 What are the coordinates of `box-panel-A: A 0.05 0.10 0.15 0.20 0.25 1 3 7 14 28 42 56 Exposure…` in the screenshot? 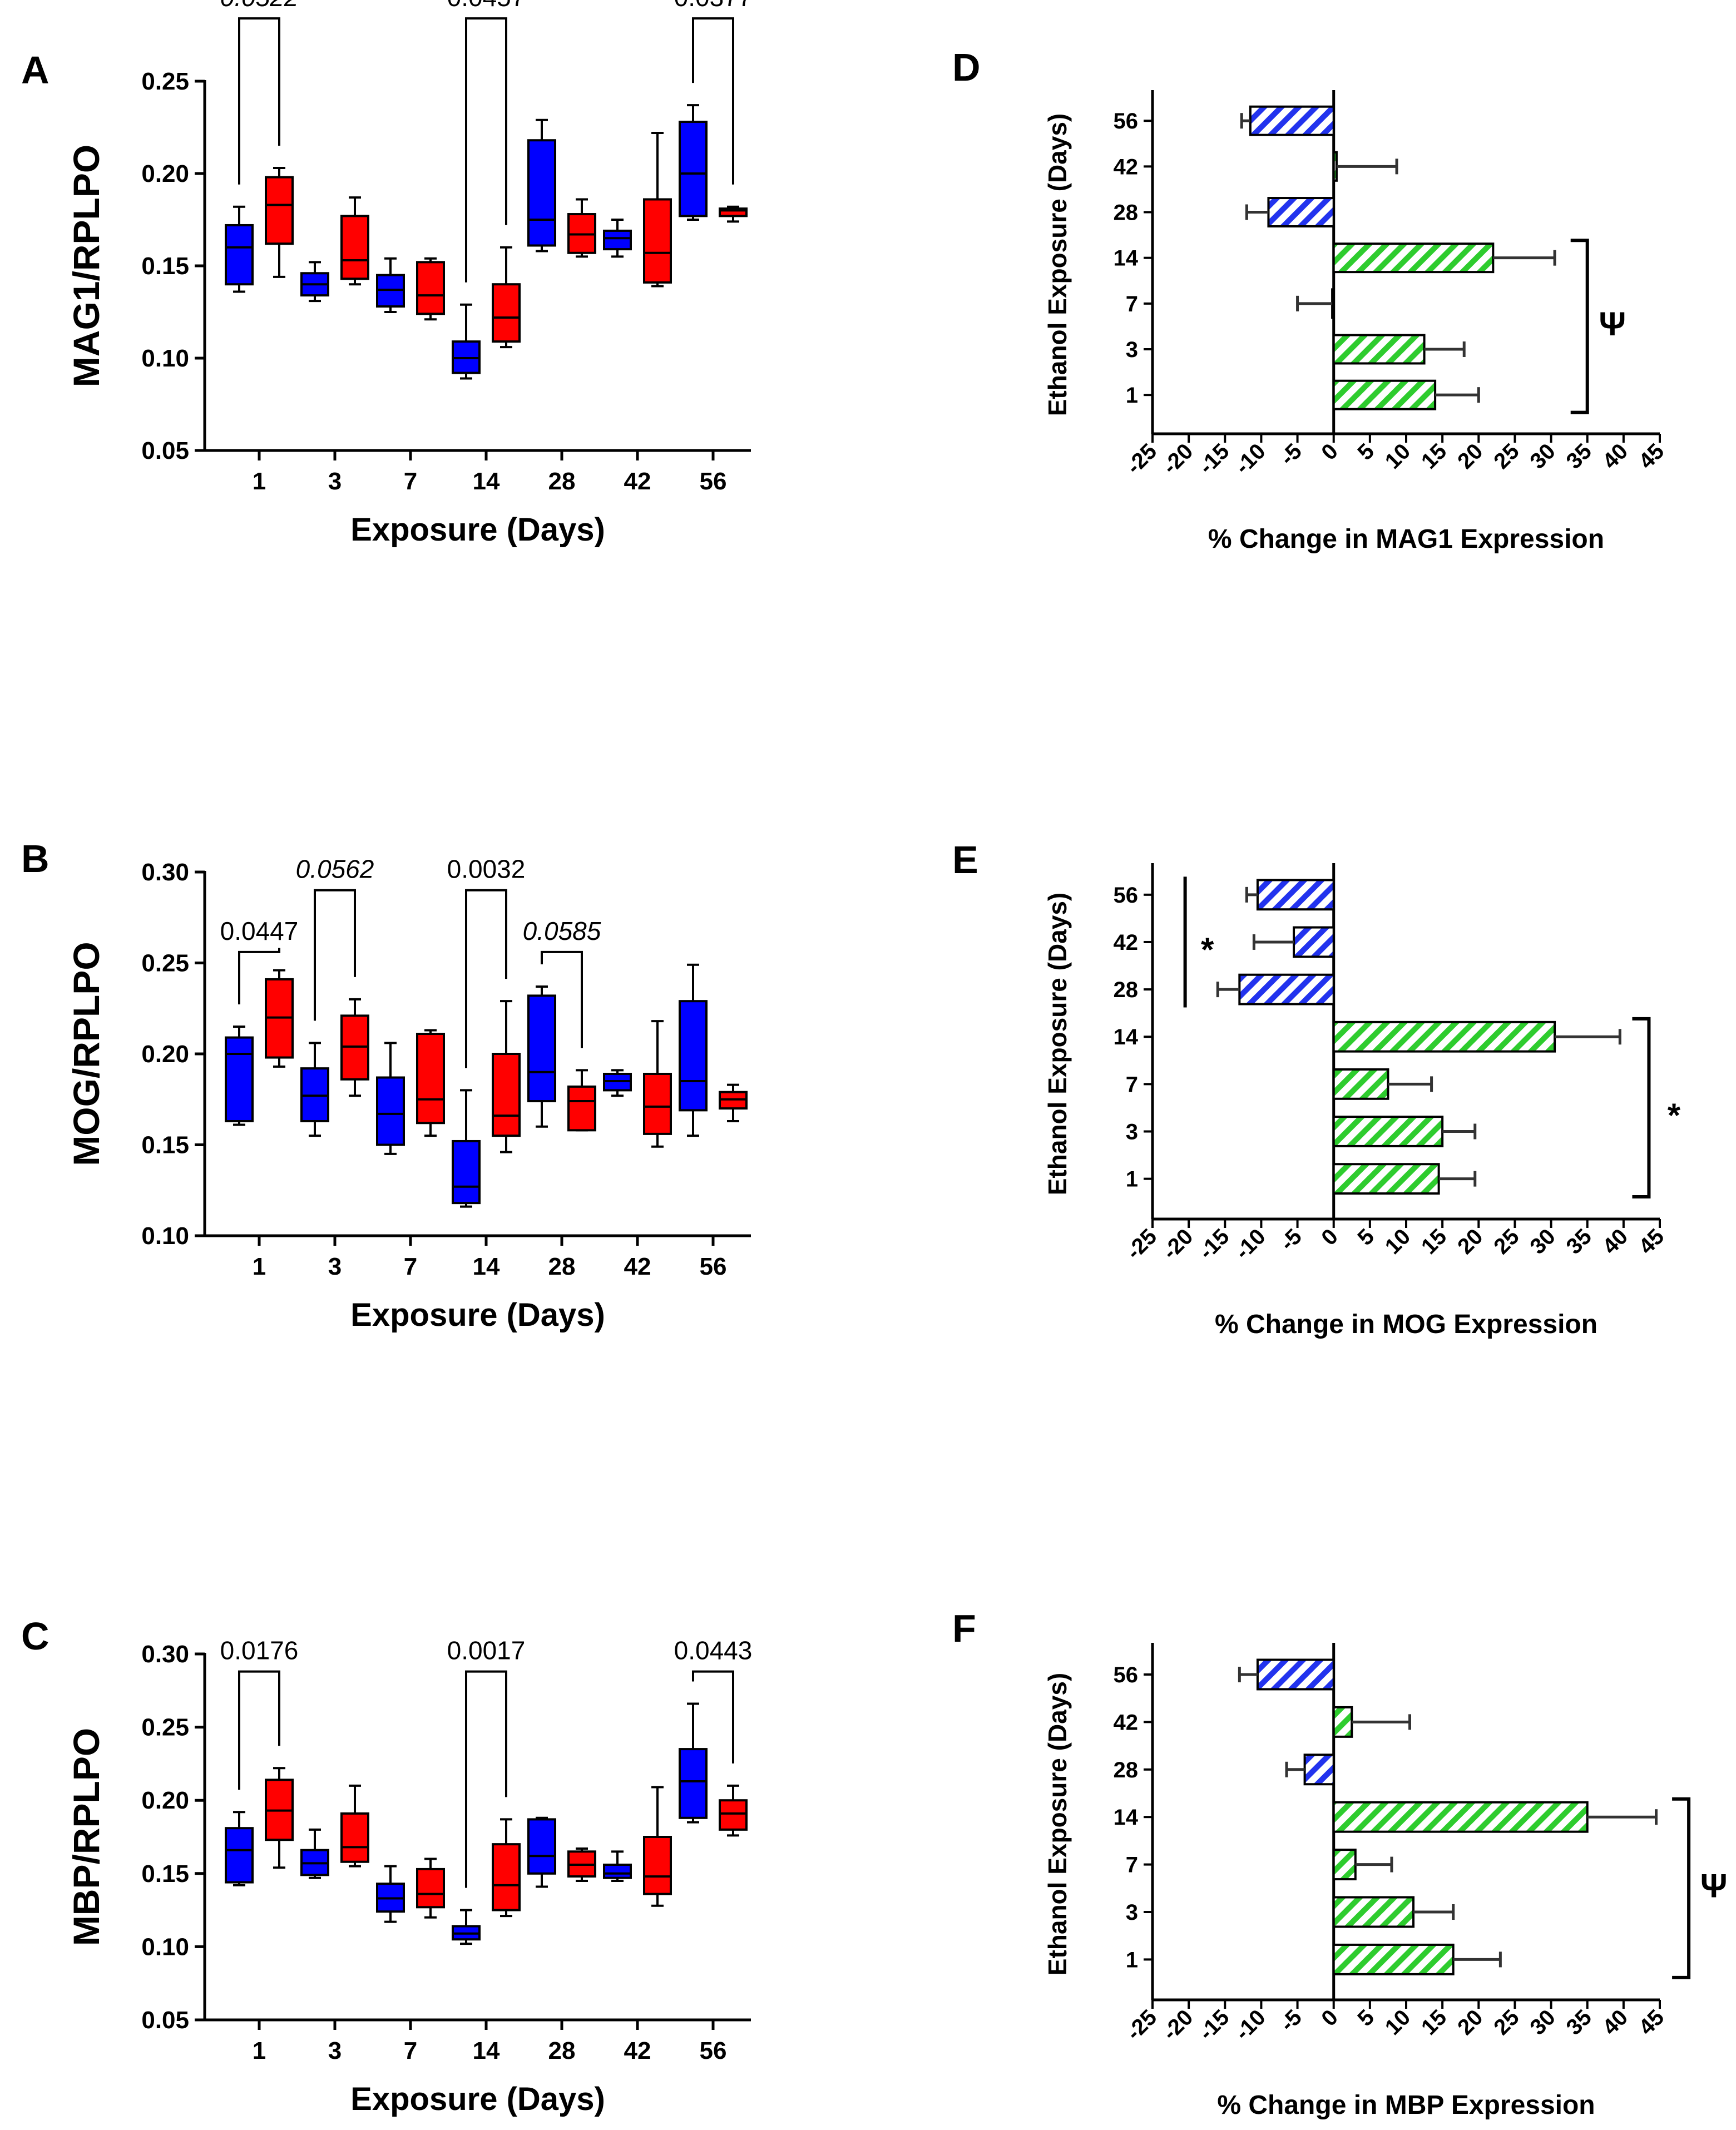 It's located at (386, 274).